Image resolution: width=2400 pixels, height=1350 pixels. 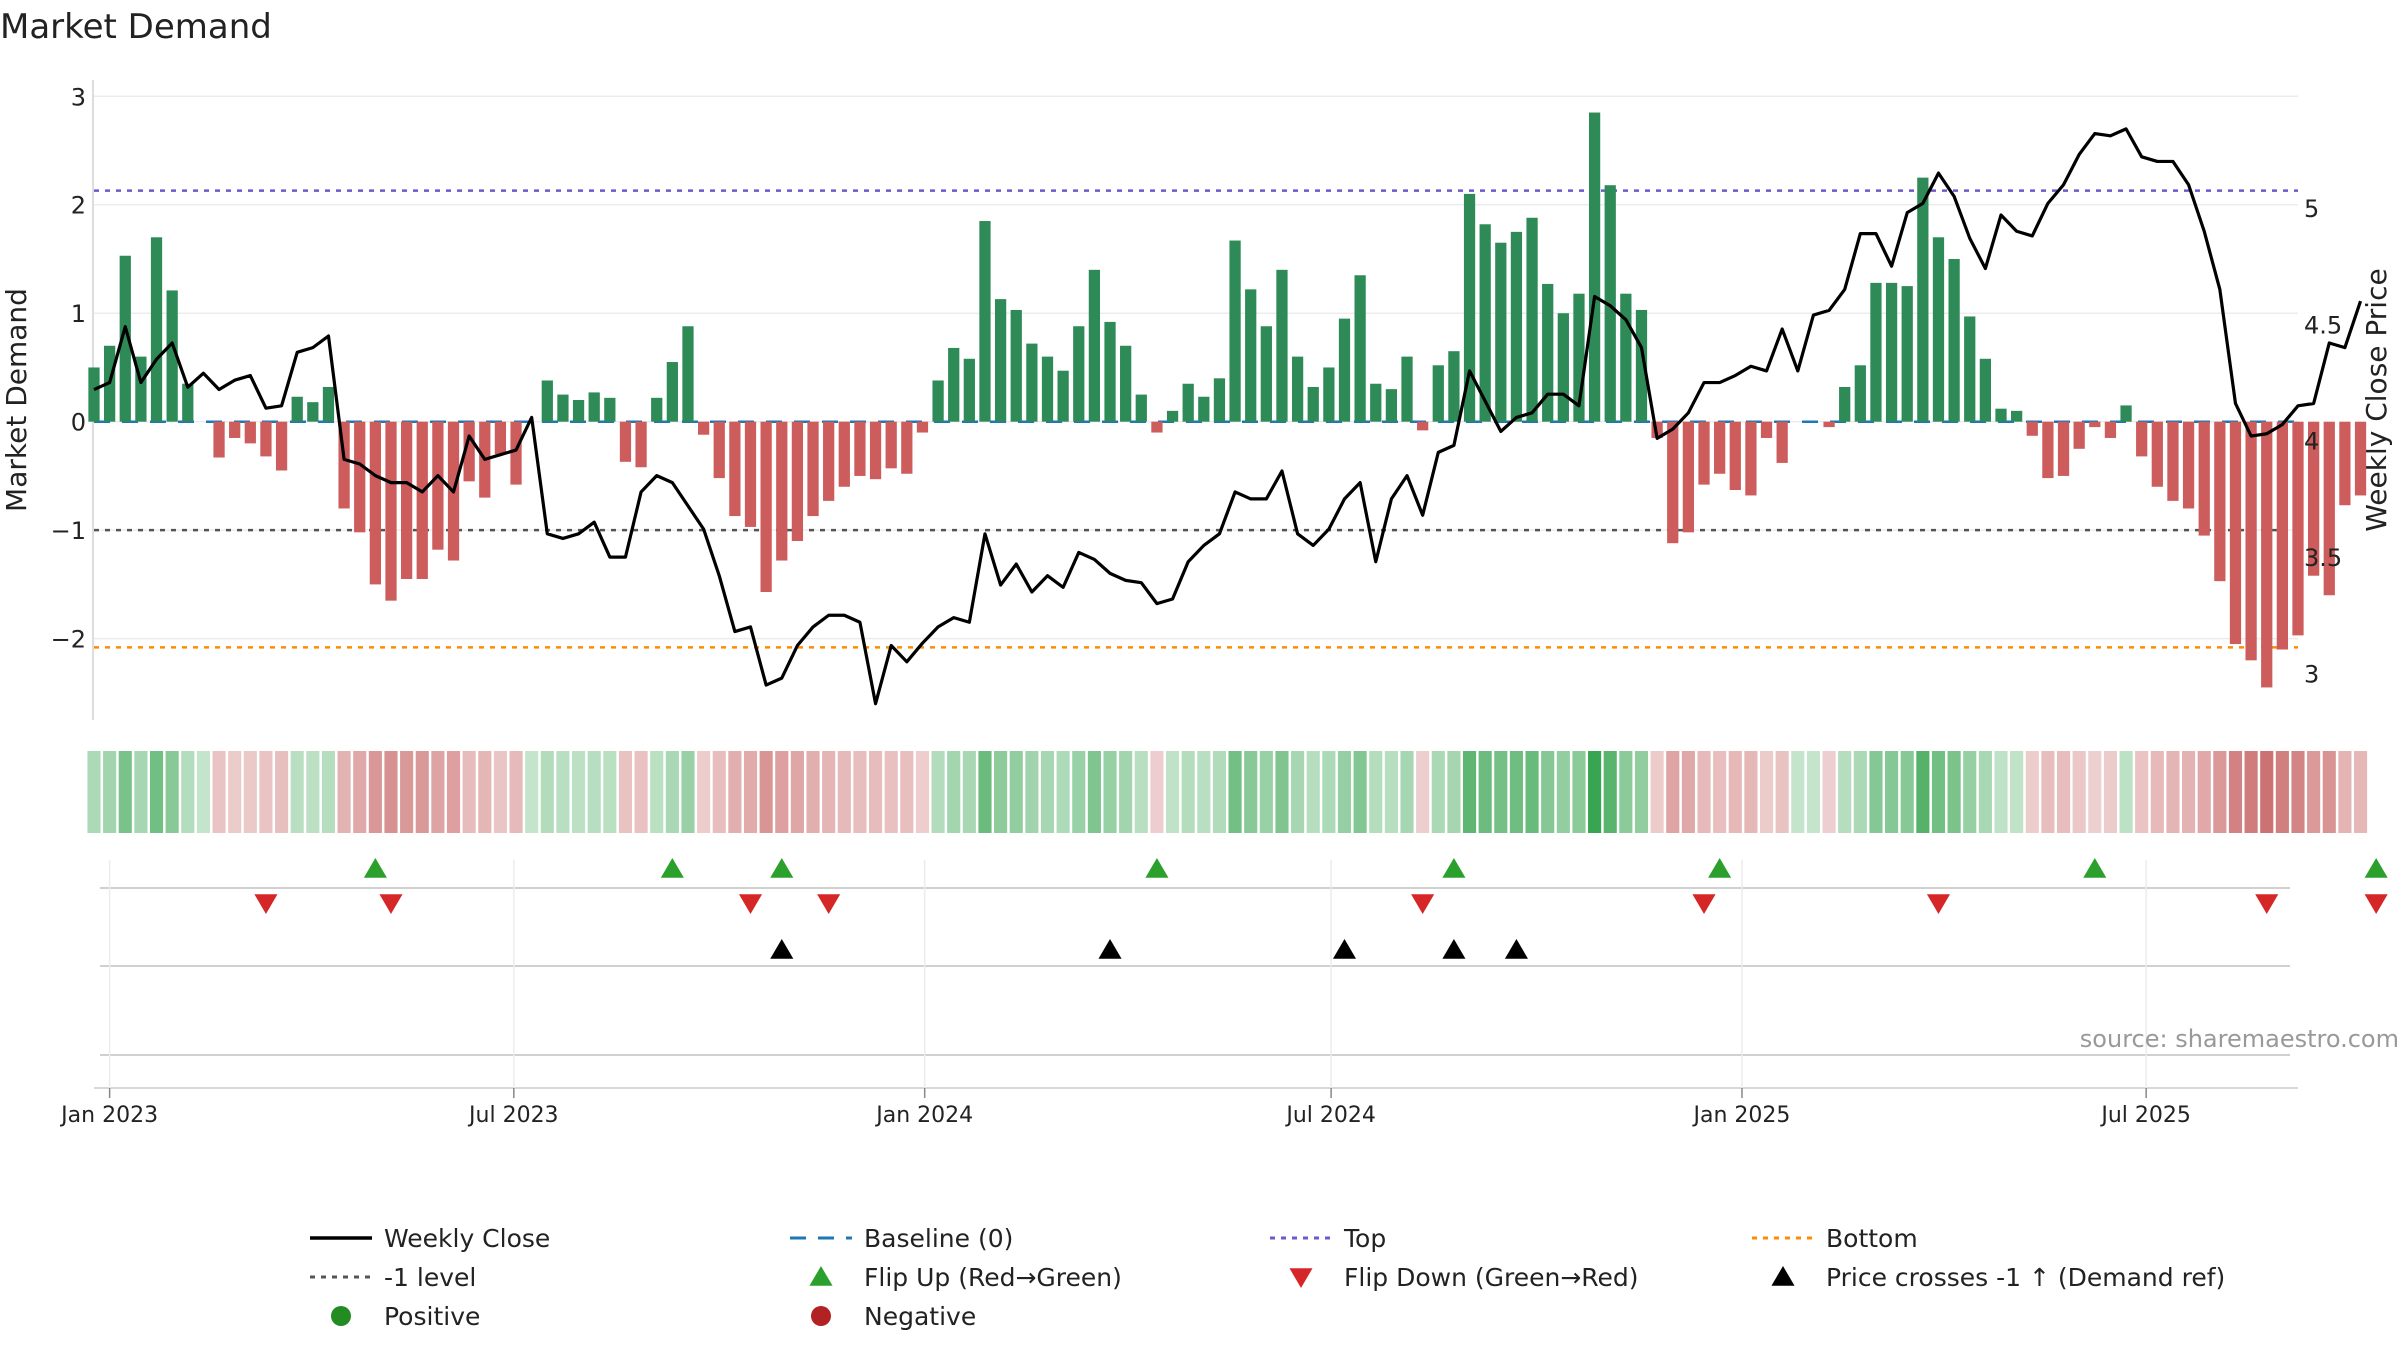 I want to click on legend-item: Flip Up (Red→Green), so click(x=965, y=1277).